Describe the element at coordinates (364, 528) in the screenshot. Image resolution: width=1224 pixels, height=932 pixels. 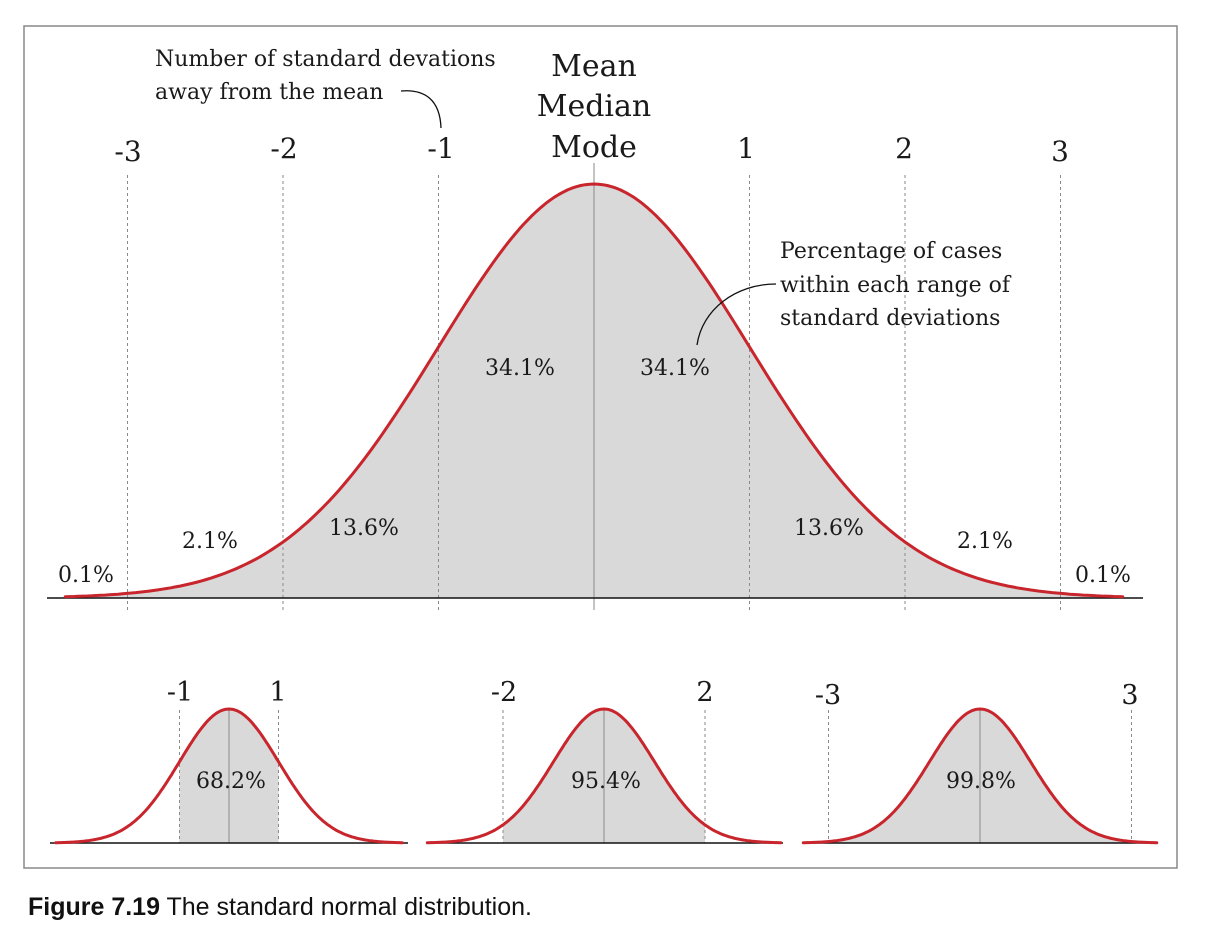
I see `region-label-minus2-minus1: 13.6%` at that location.